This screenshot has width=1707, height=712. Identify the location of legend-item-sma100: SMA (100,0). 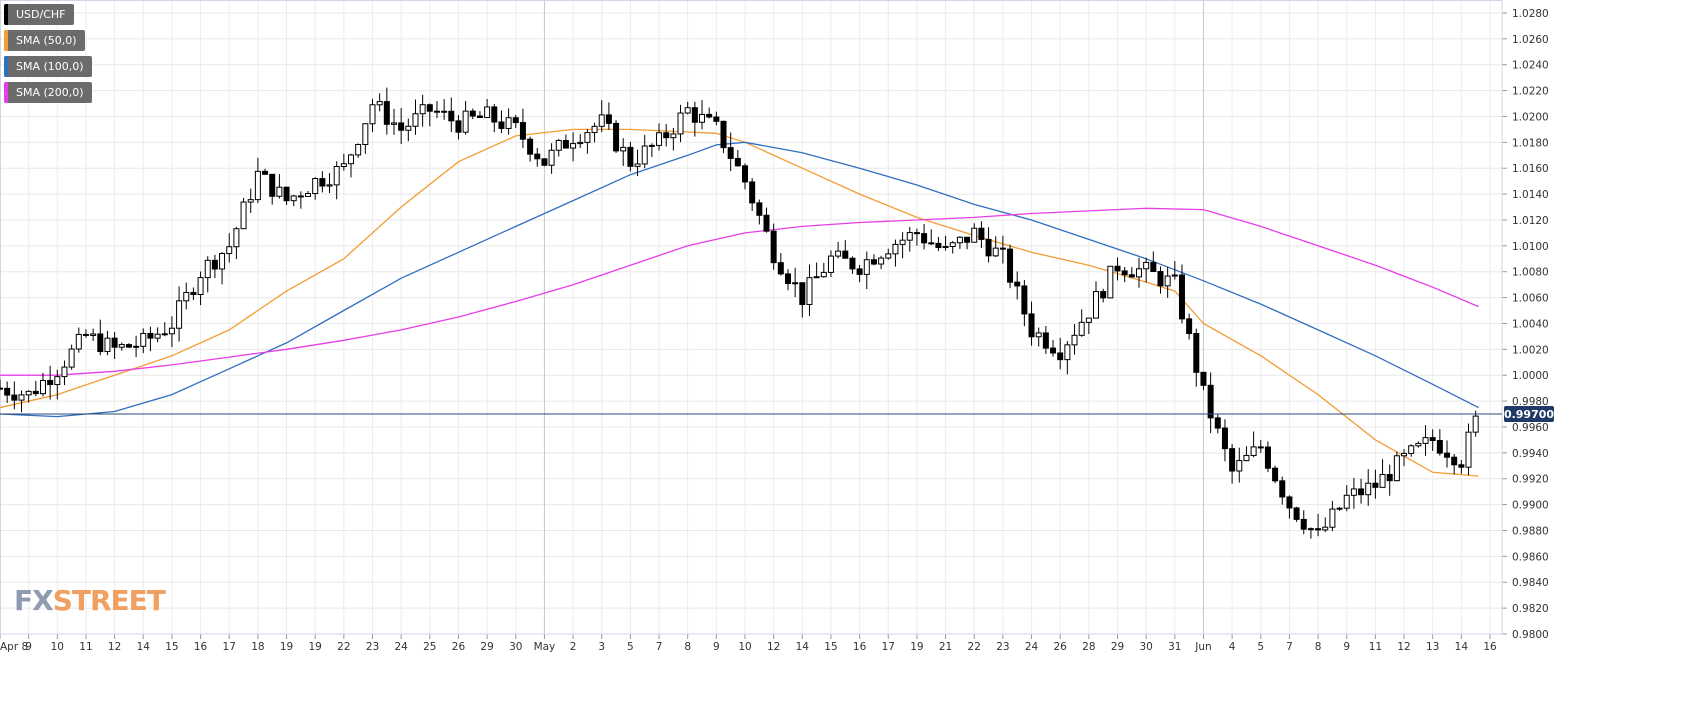
(48, 66).